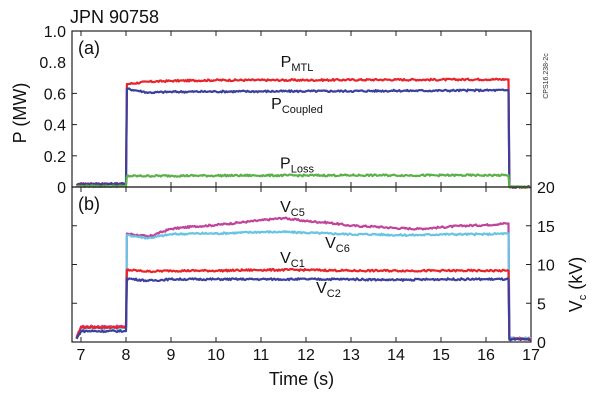 Image resolution: width=598 pixels, height=395 pixels. I want to click on x-tick-label-5: 12, so click(306, 355).